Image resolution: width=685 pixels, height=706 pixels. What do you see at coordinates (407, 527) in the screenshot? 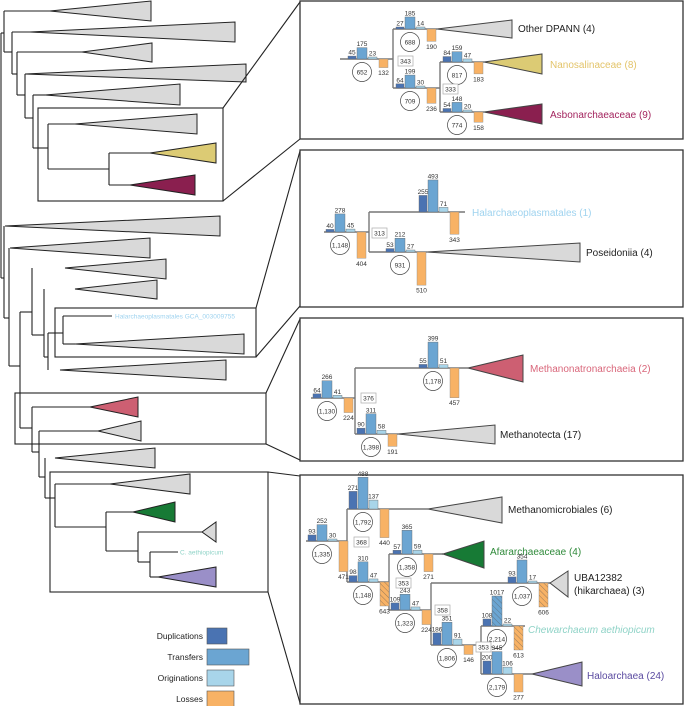
I see `transfers-value: 365` at bounding box center [407, 527].